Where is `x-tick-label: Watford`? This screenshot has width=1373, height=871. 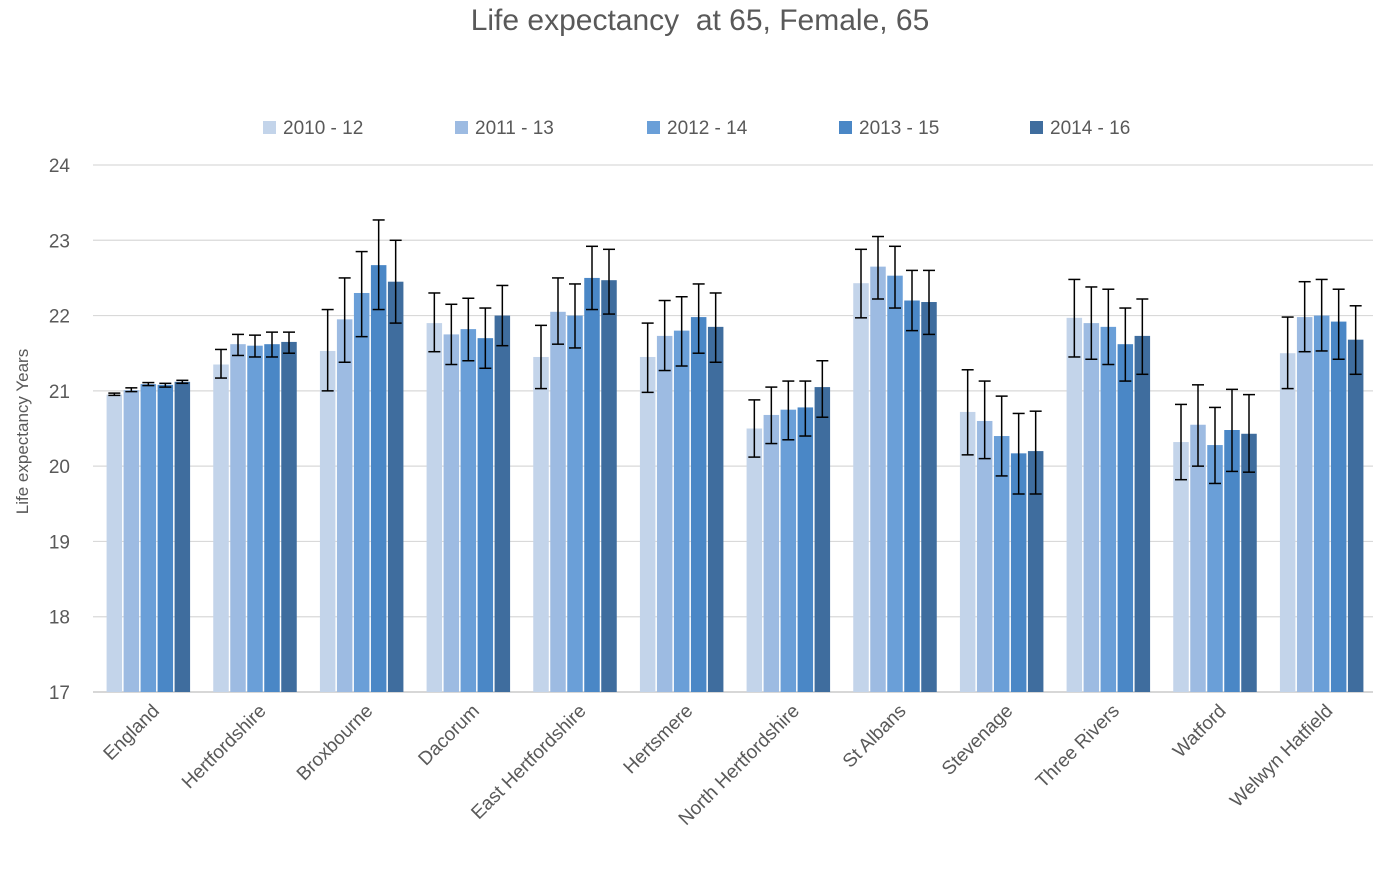
x-tick-label: Watford is located at coordinates (1199, 731).